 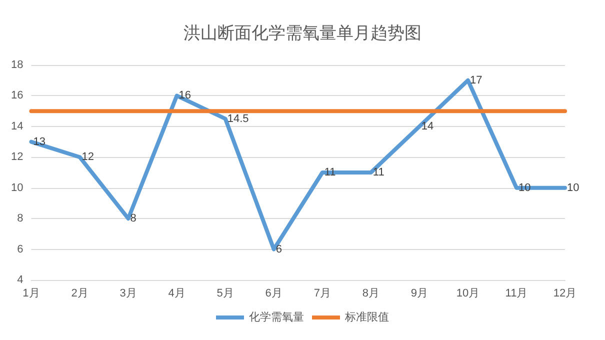 I want to click on data-label: 12, so click(x=88, y=157).